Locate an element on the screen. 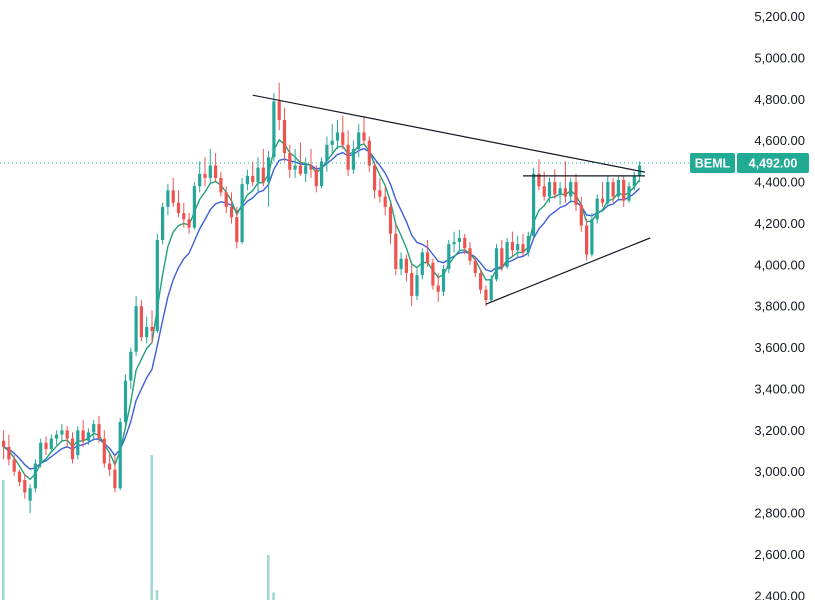 This screenshot has width=815, height=600. price-tag-value: 4,492.00 is located at coordinates (773, 164).